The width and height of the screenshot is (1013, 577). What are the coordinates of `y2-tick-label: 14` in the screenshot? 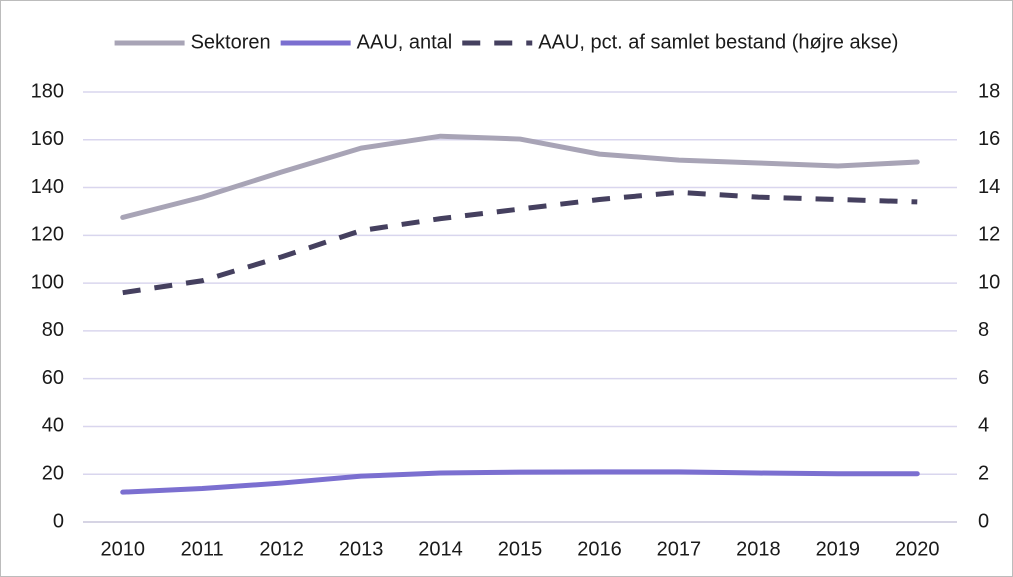 It's located at (989, 187).